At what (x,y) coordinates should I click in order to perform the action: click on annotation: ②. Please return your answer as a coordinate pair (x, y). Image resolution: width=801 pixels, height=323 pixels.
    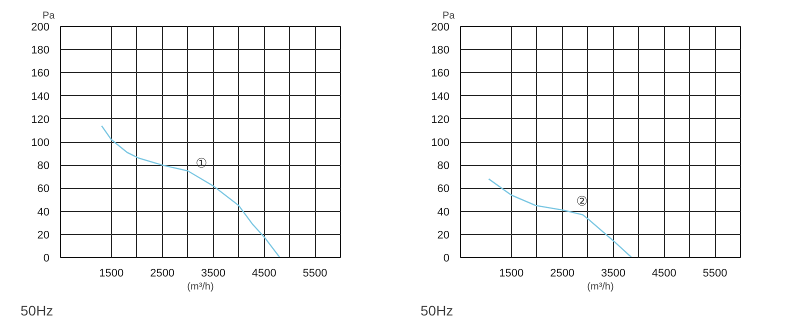
    Looking at the image, I should click on (582, 202).